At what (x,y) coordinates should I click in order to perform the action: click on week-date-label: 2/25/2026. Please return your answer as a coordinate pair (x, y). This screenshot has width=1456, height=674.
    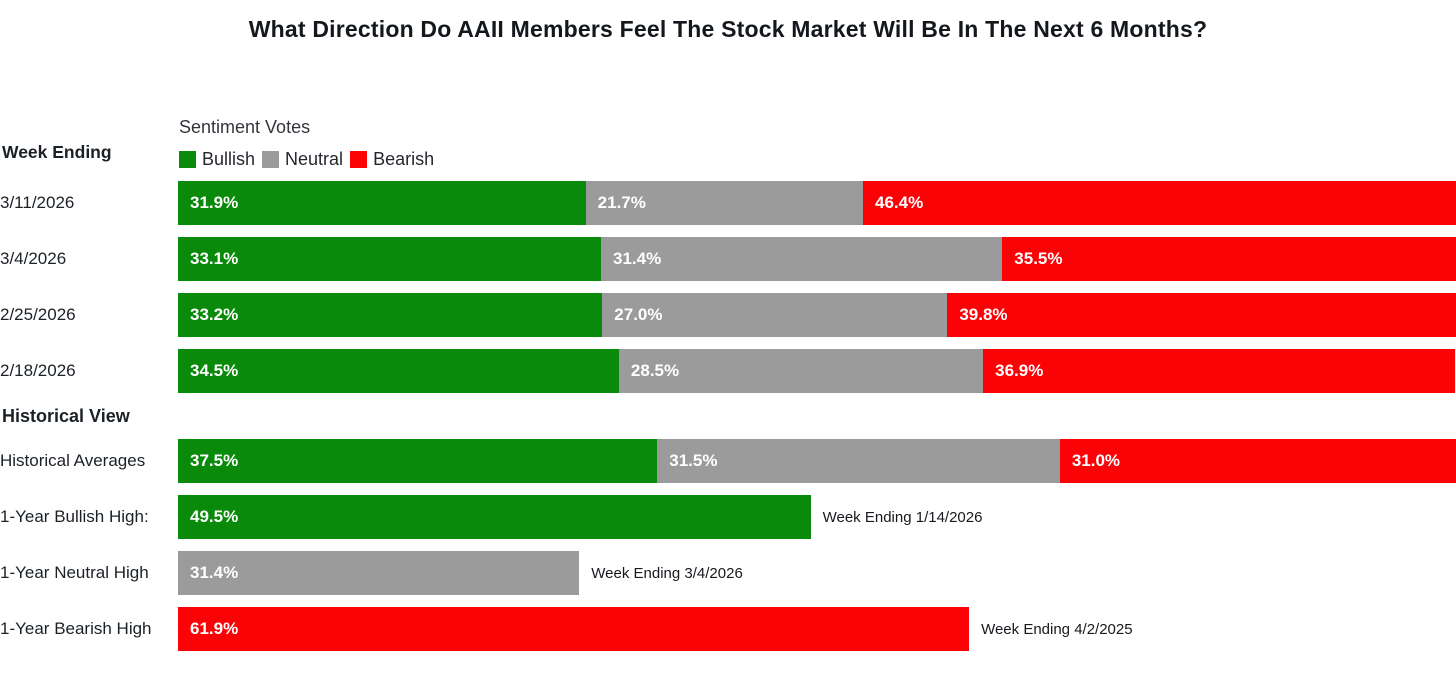
    Looking at the image, I should click on (38, 314).